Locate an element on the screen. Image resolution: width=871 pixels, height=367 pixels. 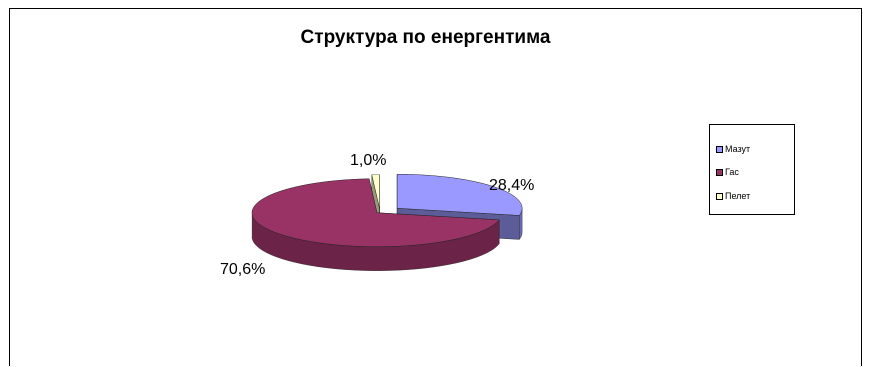
data-label-gas: 70,6% is located at coordinates (243, 269).